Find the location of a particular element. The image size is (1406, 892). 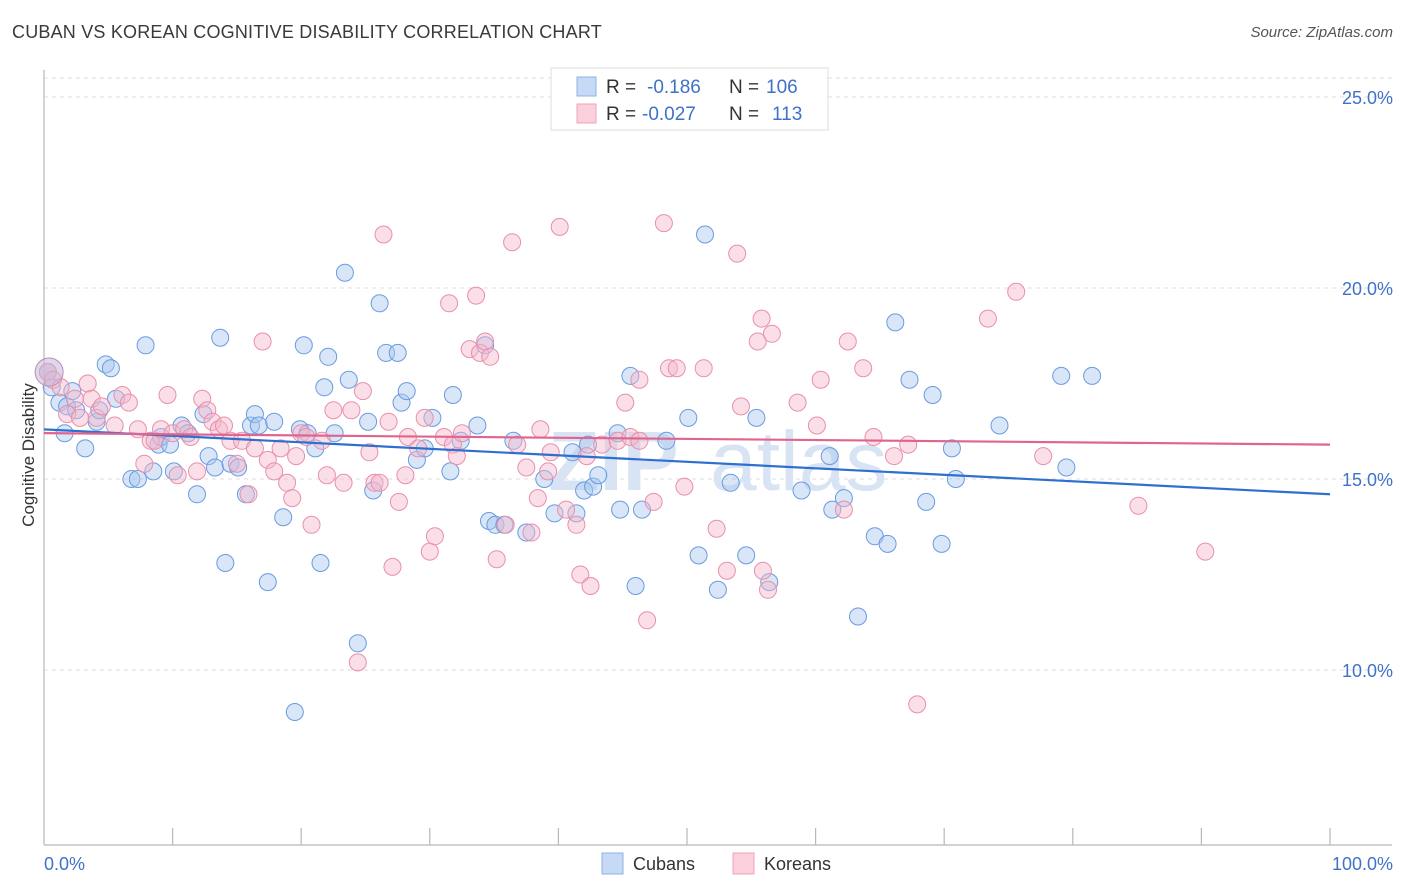

bottom-legend-label-koreans: Koreans is located at coordinates (797, 864).